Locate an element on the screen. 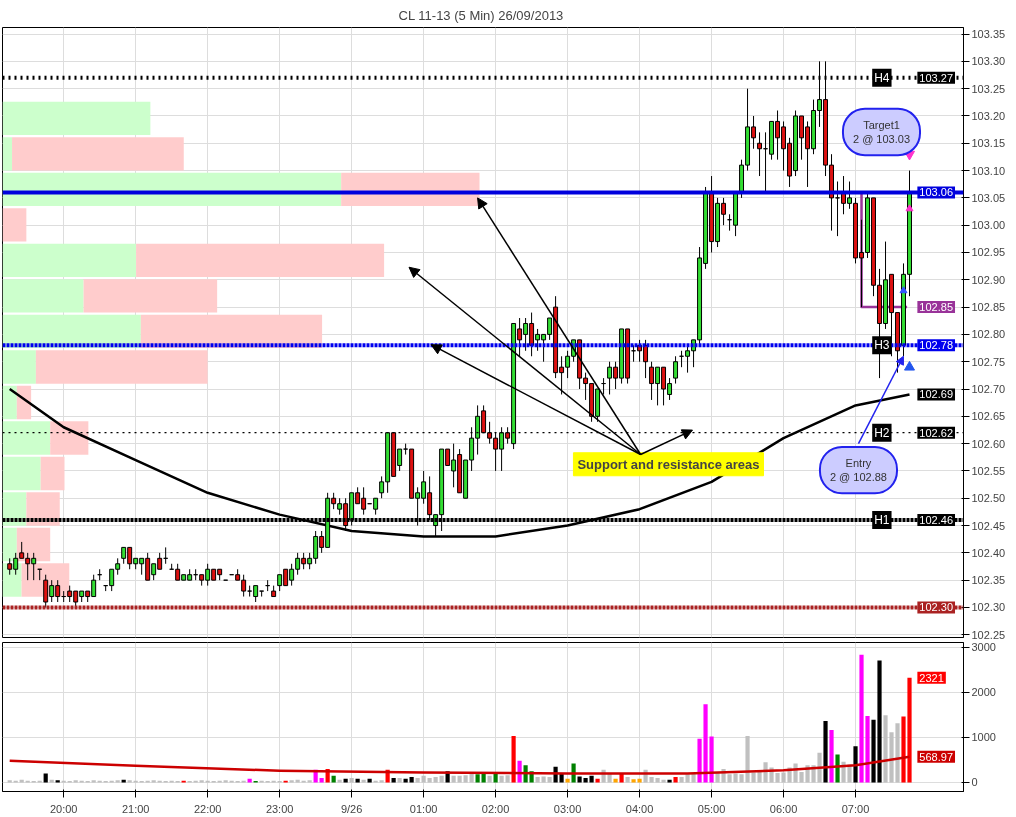 This screenshot has width=1016, height=817. y-tick-label: 102.35 is located at coordinates (988, 580).